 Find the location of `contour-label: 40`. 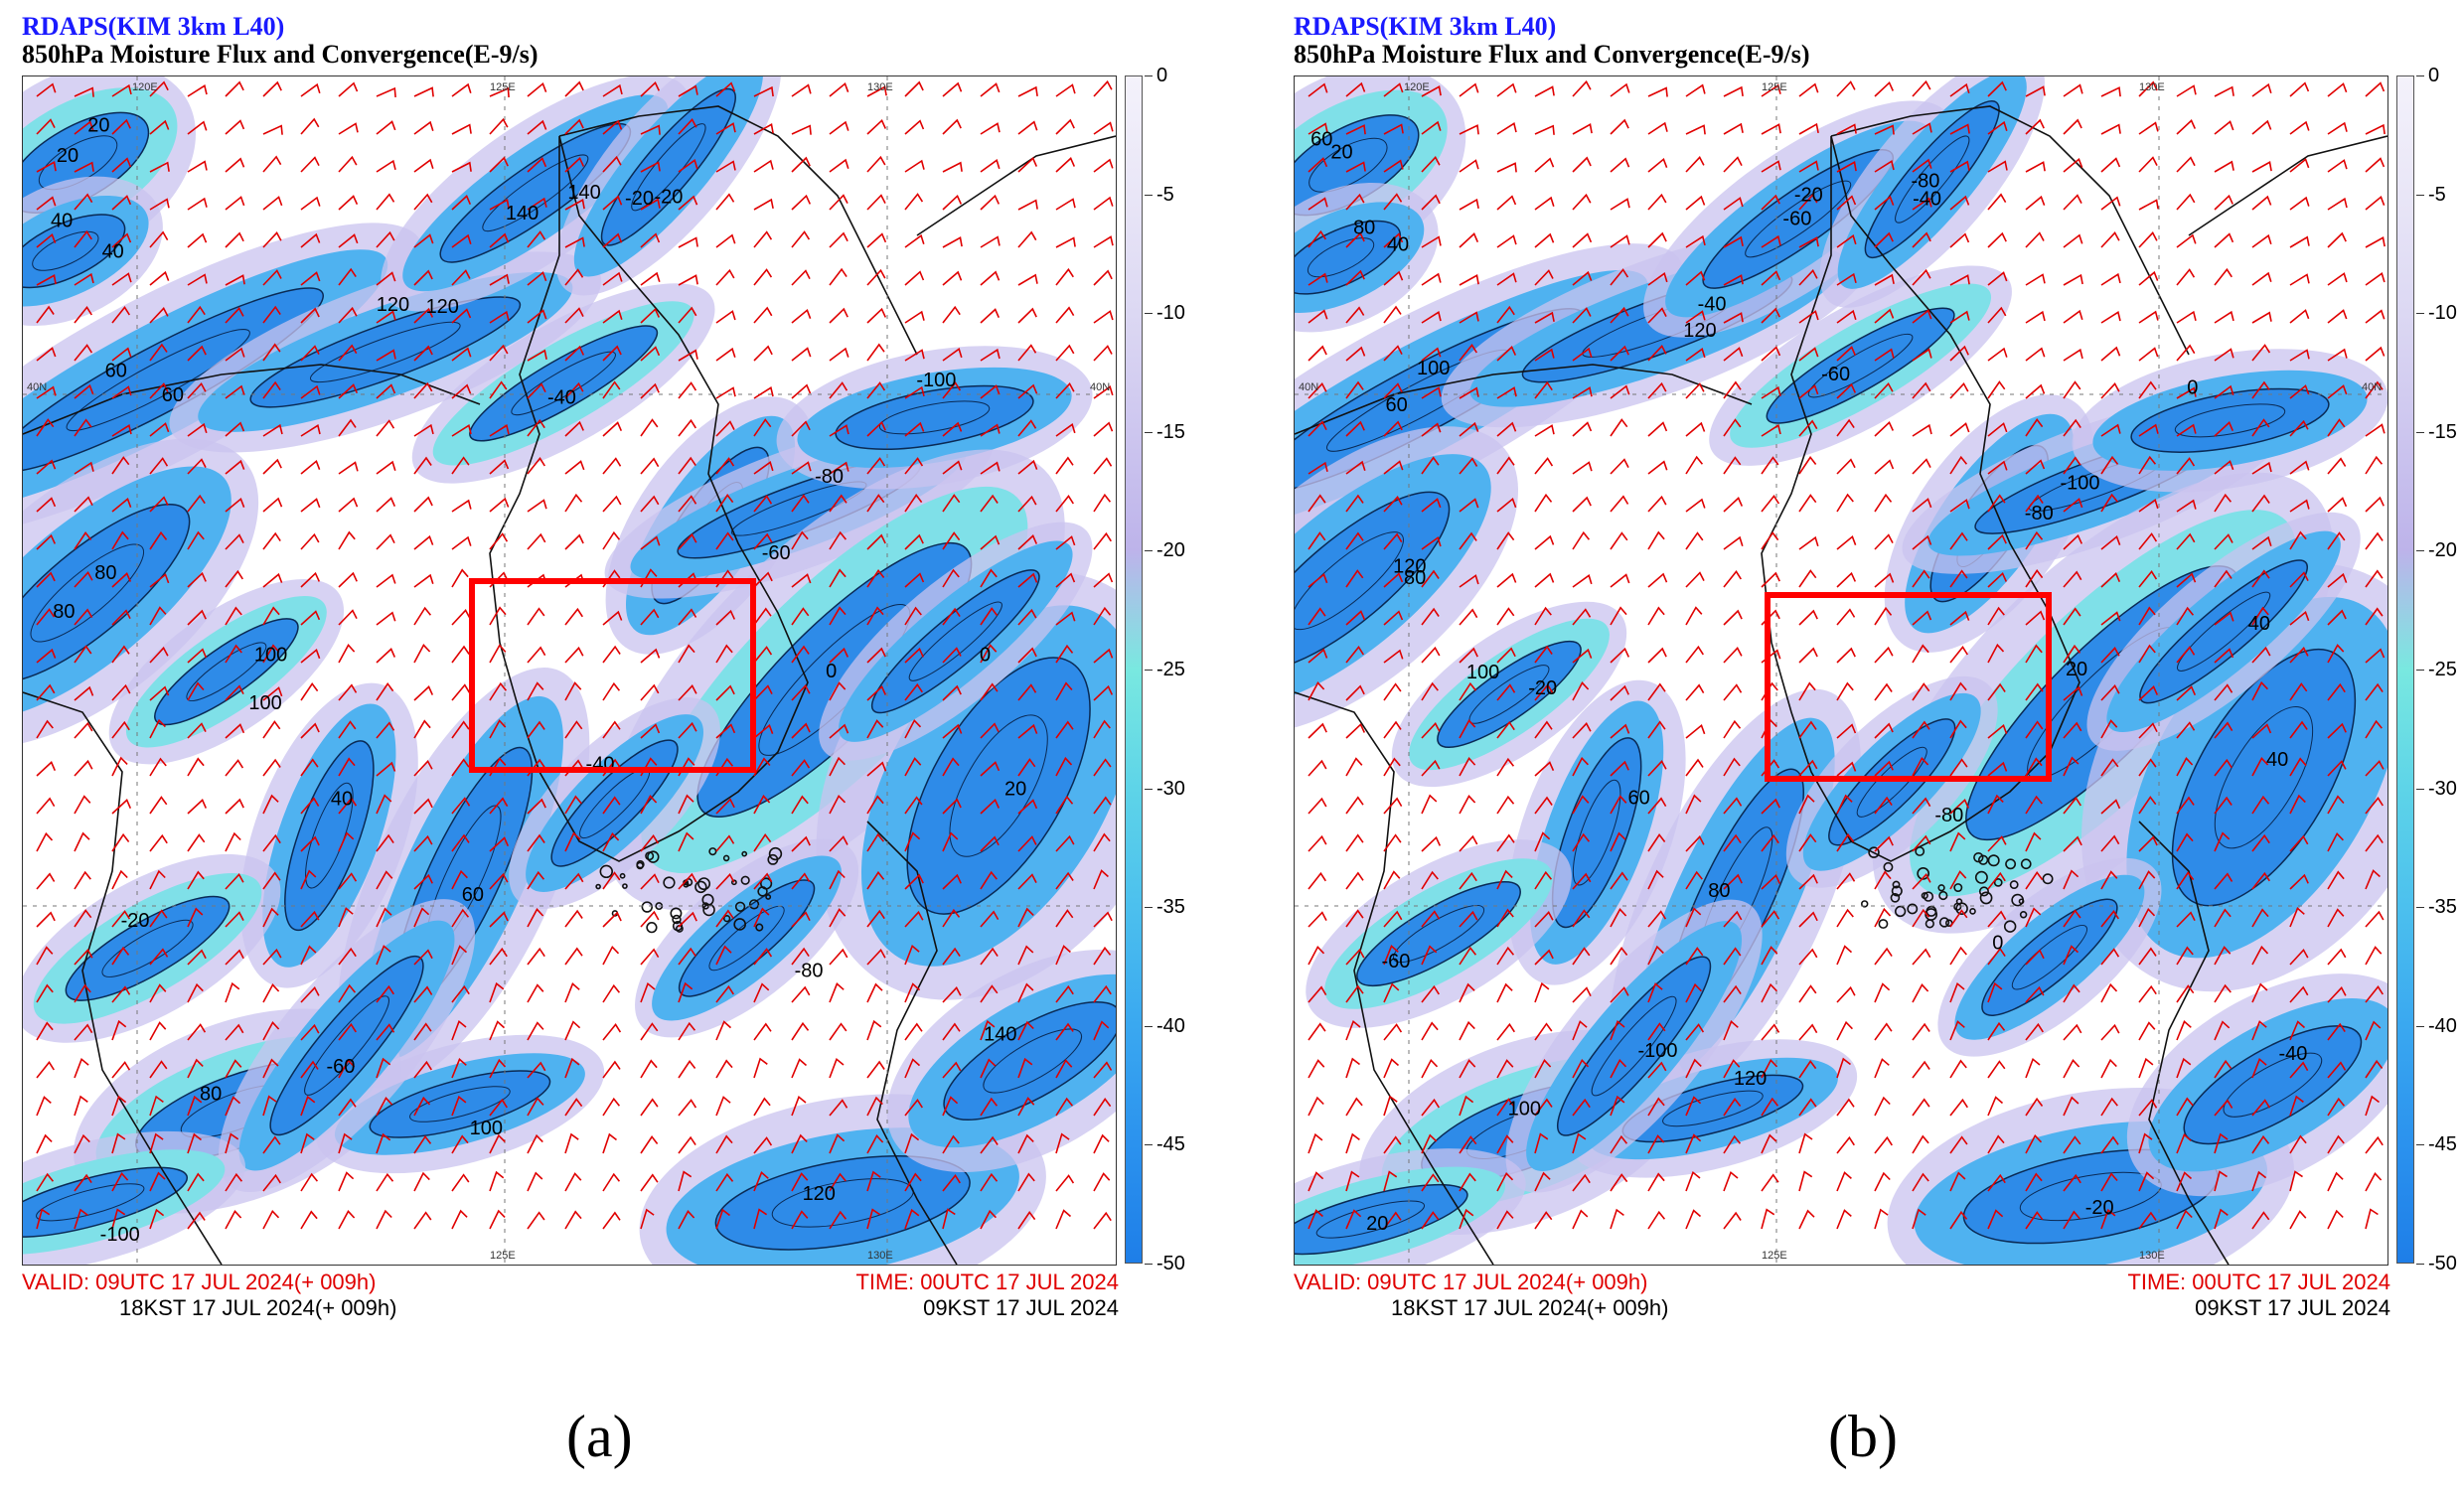

contour-label: 40 is located at coordinates (2277, 760).